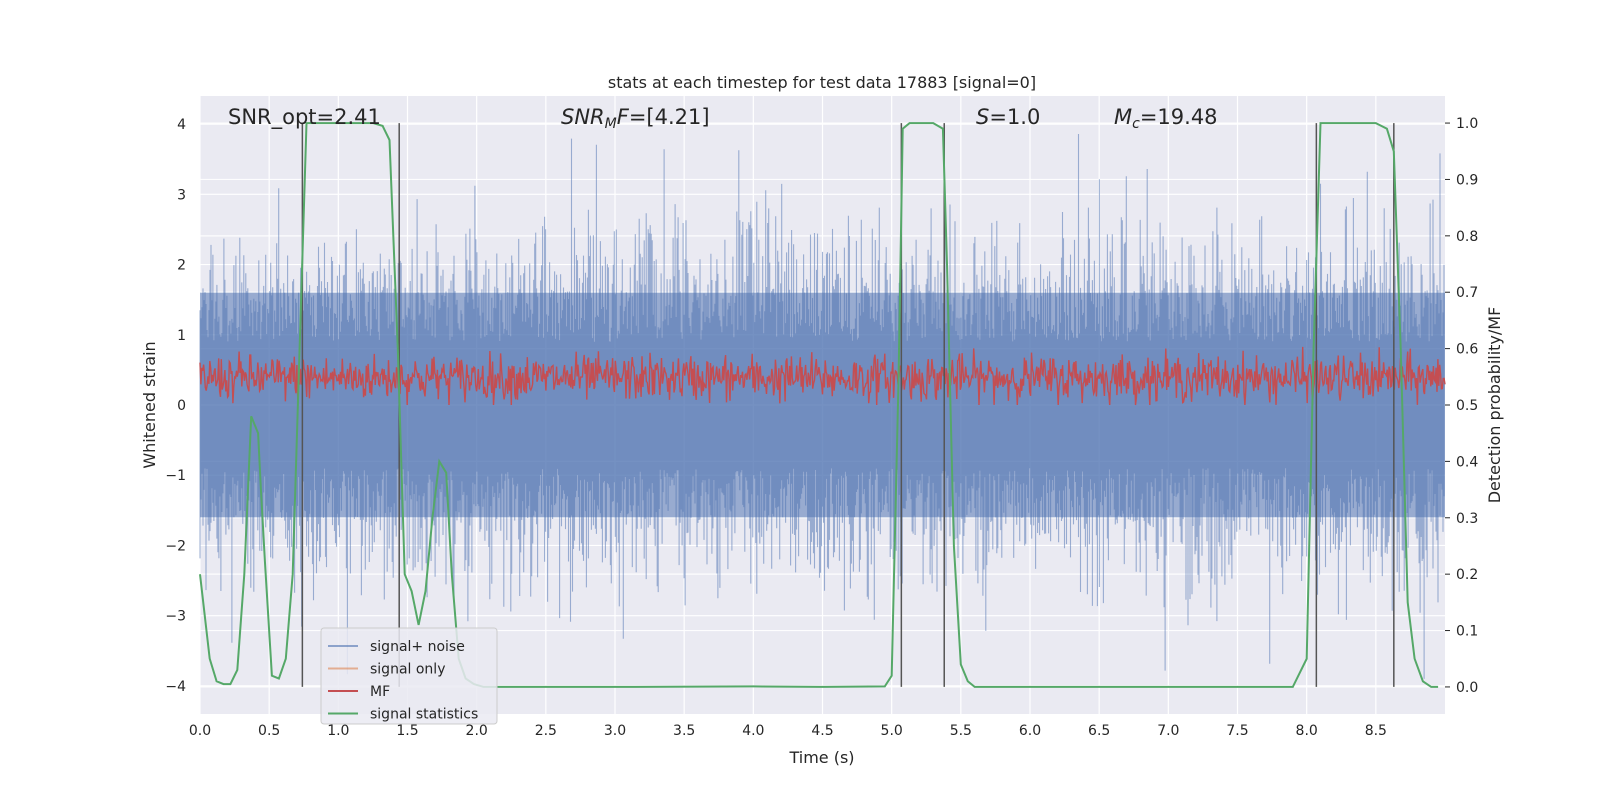 This screenshot has height=800, width=1600. I want to click on y-right-tick-label: 0.8, so click(1467, 237).